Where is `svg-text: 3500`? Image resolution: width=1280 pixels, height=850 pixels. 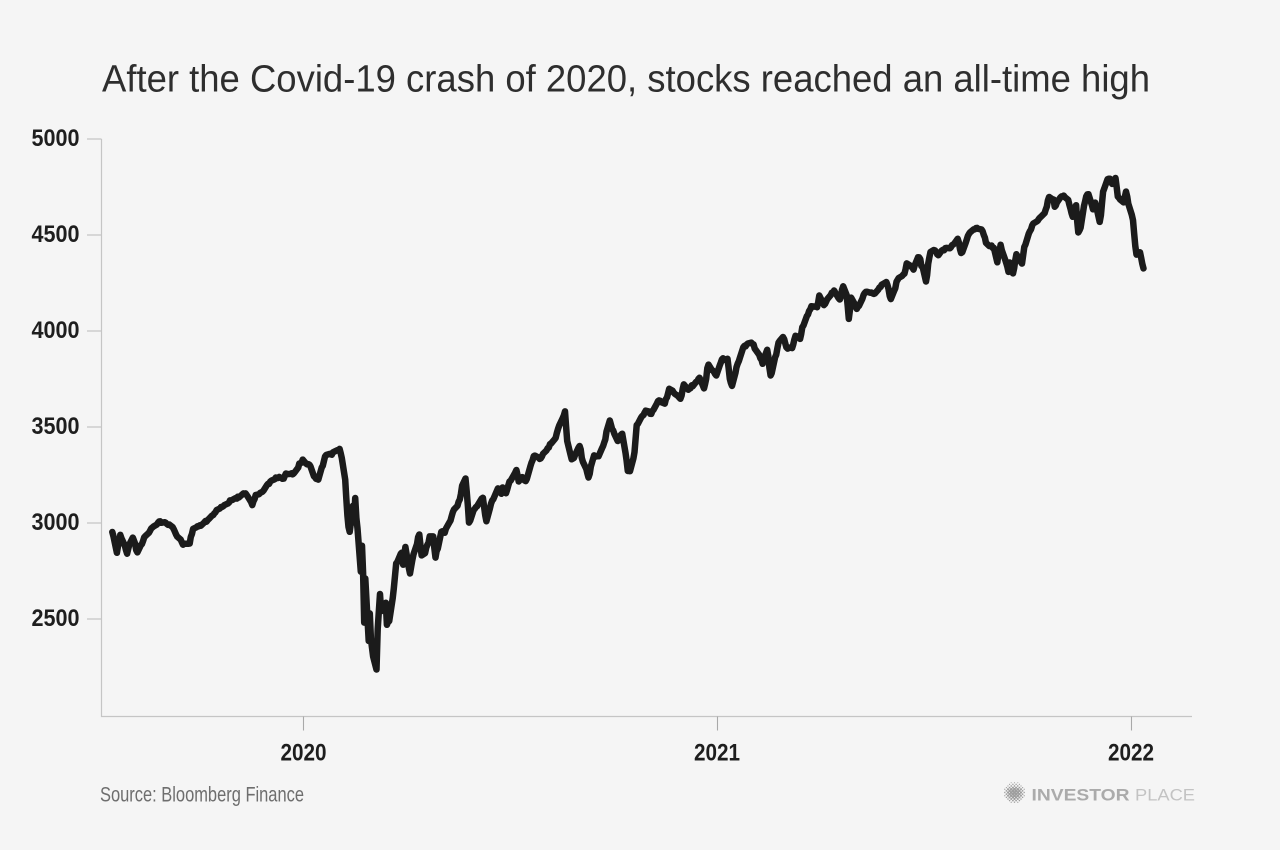 svg-text: 3500 is located at coordinates (56, 426).